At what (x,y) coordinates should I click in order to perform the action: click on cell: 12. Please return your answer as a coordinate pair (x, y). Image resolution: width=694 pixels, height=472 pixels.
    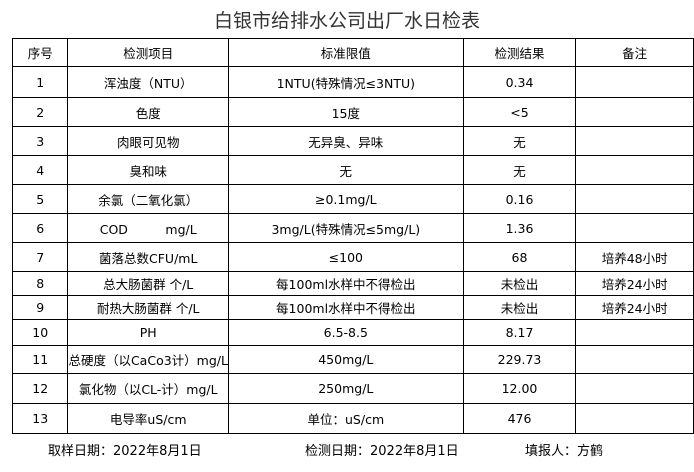
    Looking at the image, I should click on (40, 388).